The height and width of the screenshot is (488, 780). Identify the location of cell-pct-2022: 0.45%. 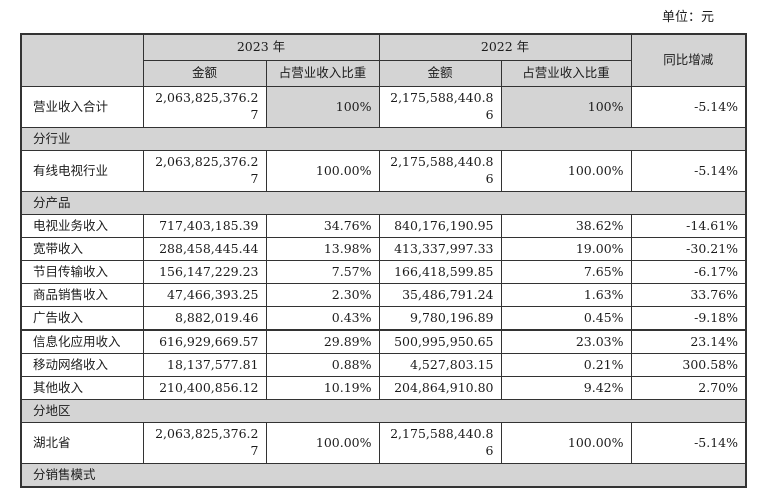
(566, 318).